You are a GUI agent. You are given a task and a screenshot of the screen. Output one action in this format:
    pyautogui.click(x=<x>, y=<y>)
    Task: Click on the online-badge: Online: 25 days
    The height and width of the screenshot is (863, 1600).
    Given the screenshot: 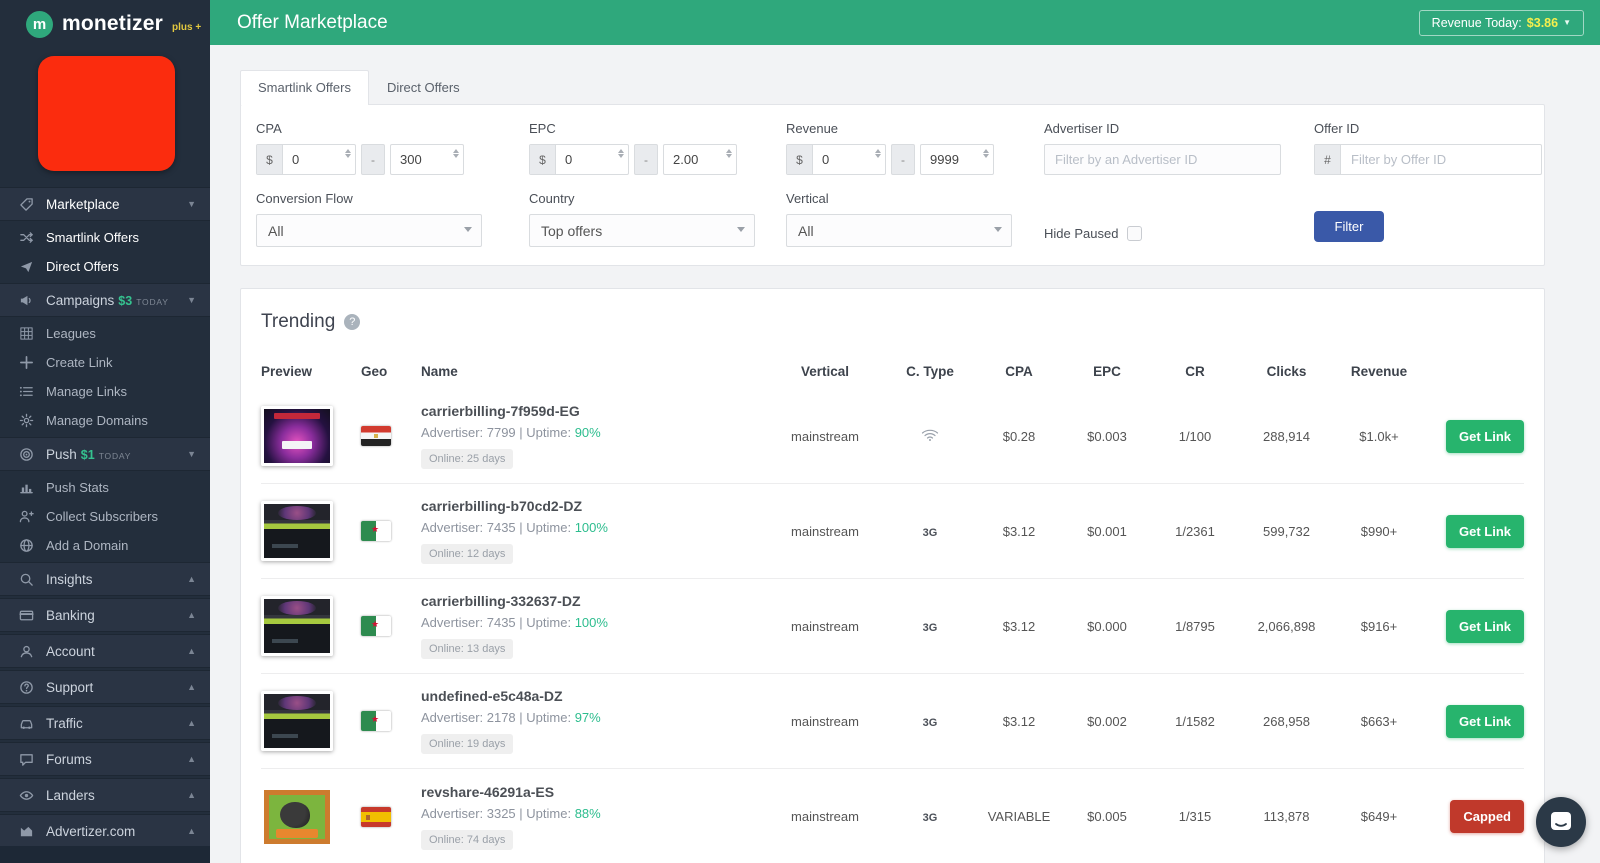 What is the action you would take?
    pyautogui.click(x=467, y=459)
    